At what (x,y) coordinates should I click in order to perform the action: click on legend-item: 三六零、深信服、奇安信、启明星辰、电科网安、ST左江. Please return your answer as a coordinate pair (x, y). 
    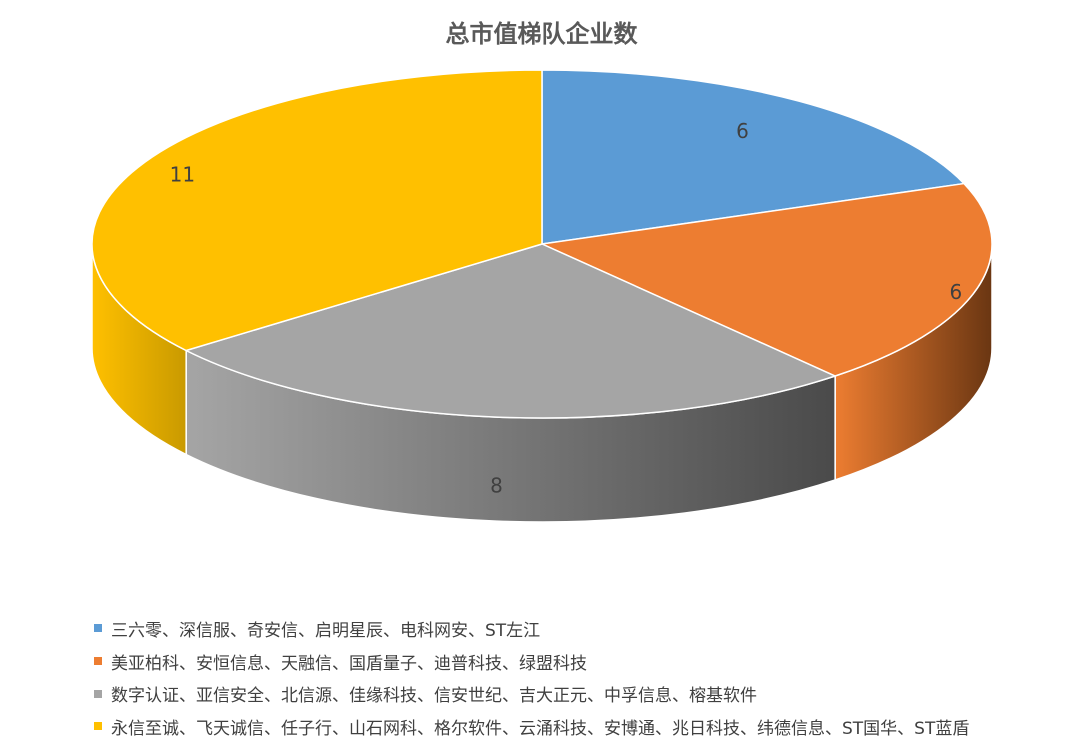
    Looking at the image, I should click on (531, 628).